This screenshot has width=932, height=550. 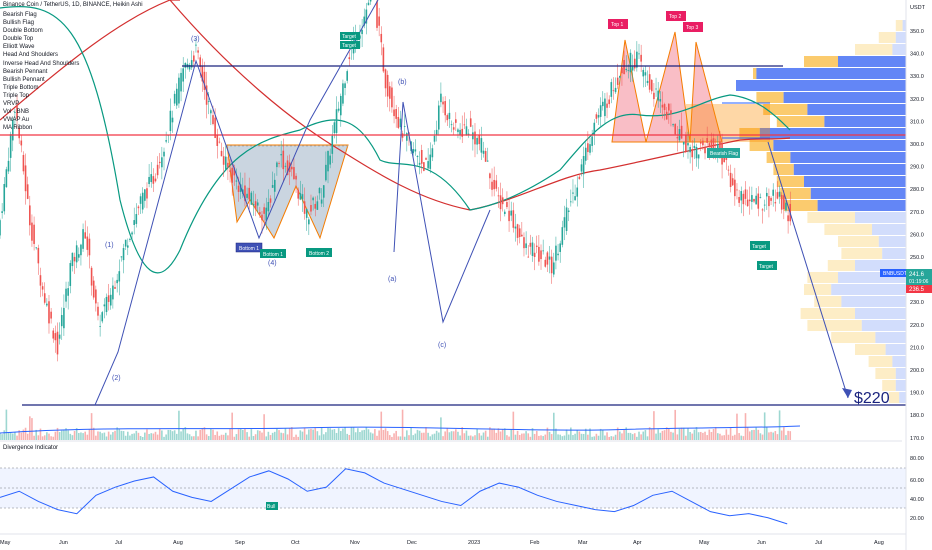 I want to click on svg-text: (c), so click(x=442, y=345).